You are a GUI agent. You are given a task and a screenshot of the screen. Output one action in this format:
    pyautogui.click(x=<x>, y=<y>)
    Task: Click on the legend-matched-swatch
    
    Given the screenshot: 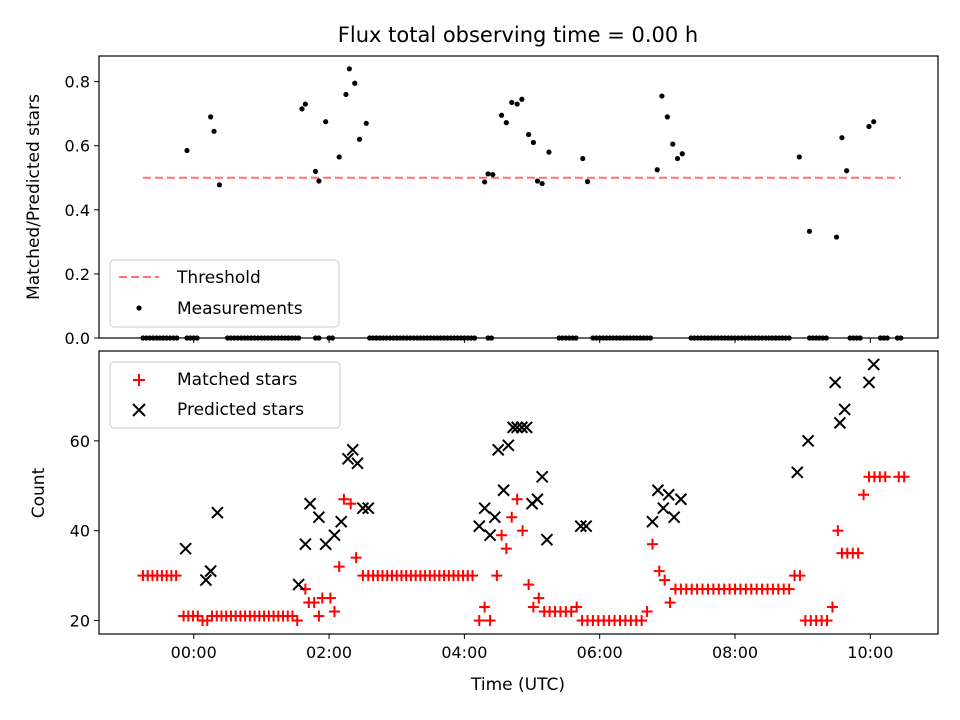 What is the action you would take?
    pyautogui.click(x=139, y=380)
    